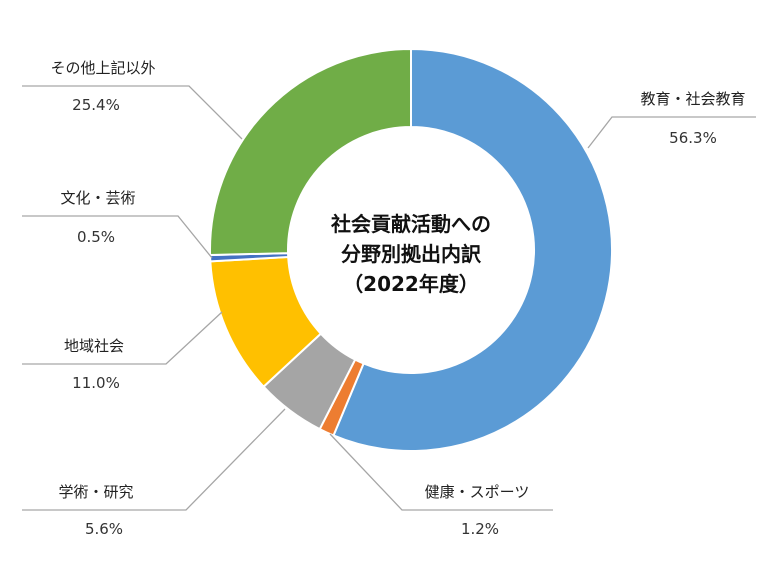  I want to click on category-label: 文化・芸術, so click(97, 198).